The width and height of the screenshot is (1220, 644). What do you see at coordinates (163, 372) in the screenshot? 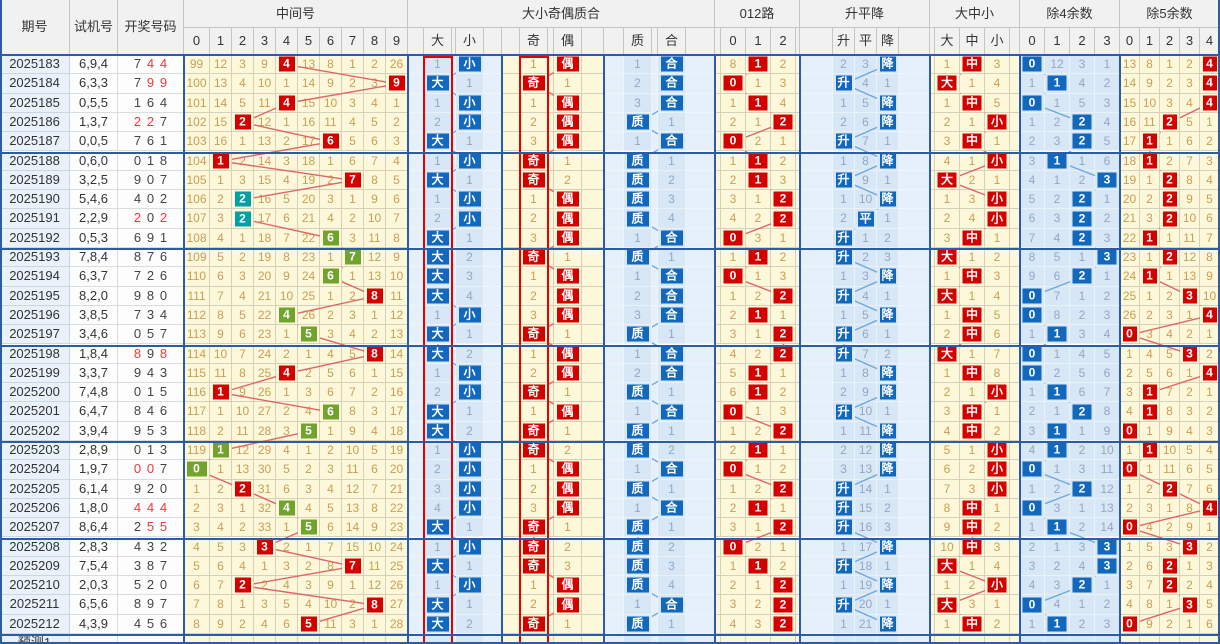
I see `winning-digit: 3` at bounding box center [163, 372].